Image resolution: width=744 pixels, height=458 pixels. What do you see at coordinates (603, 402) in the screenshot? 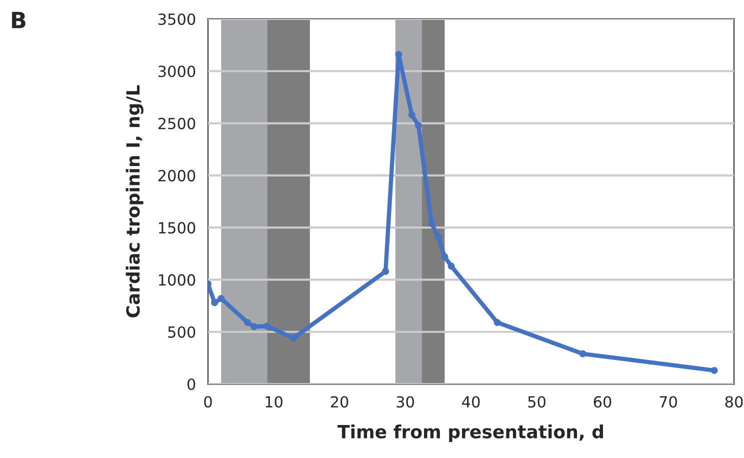
I see `x-tick-label: 60` at bounding box center [603, 402].